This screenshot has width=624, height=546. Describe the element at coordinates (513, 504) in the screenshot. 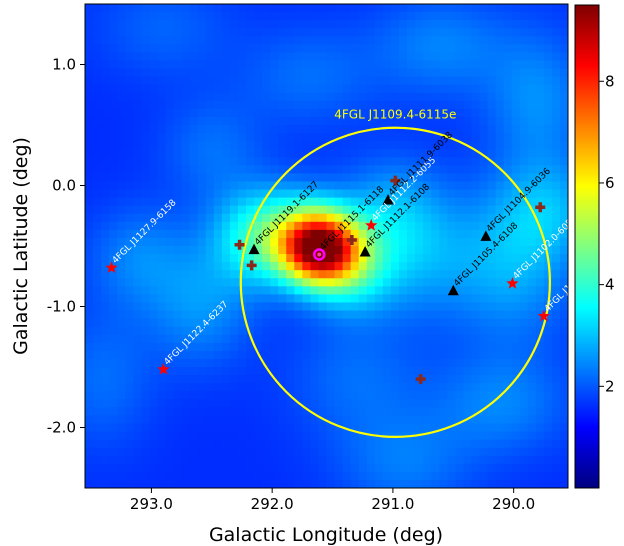

I see `x-tick-label-3: 290.0` at that location.